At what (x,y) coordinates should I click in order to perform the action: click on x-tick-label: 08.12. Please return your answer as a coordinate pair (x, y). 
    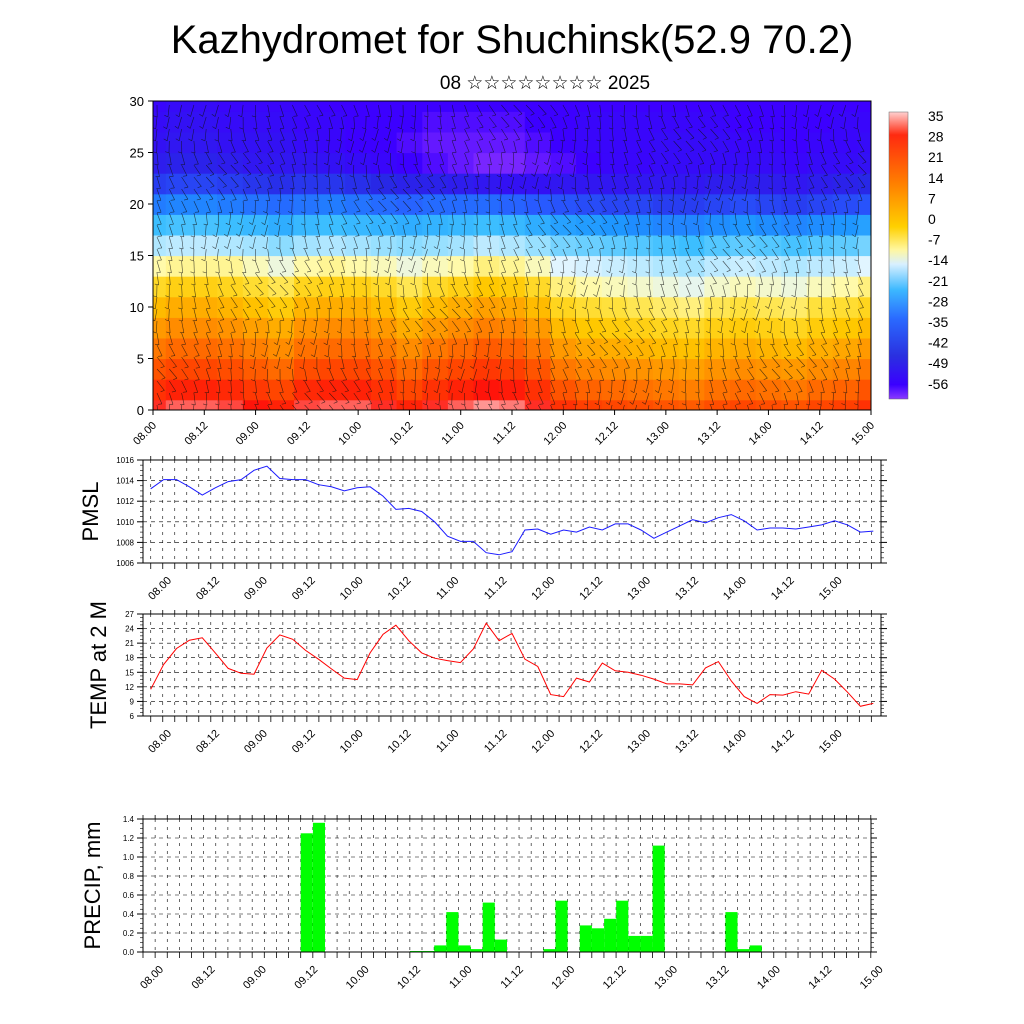
    Looking at the image, I should click on (208, 589).